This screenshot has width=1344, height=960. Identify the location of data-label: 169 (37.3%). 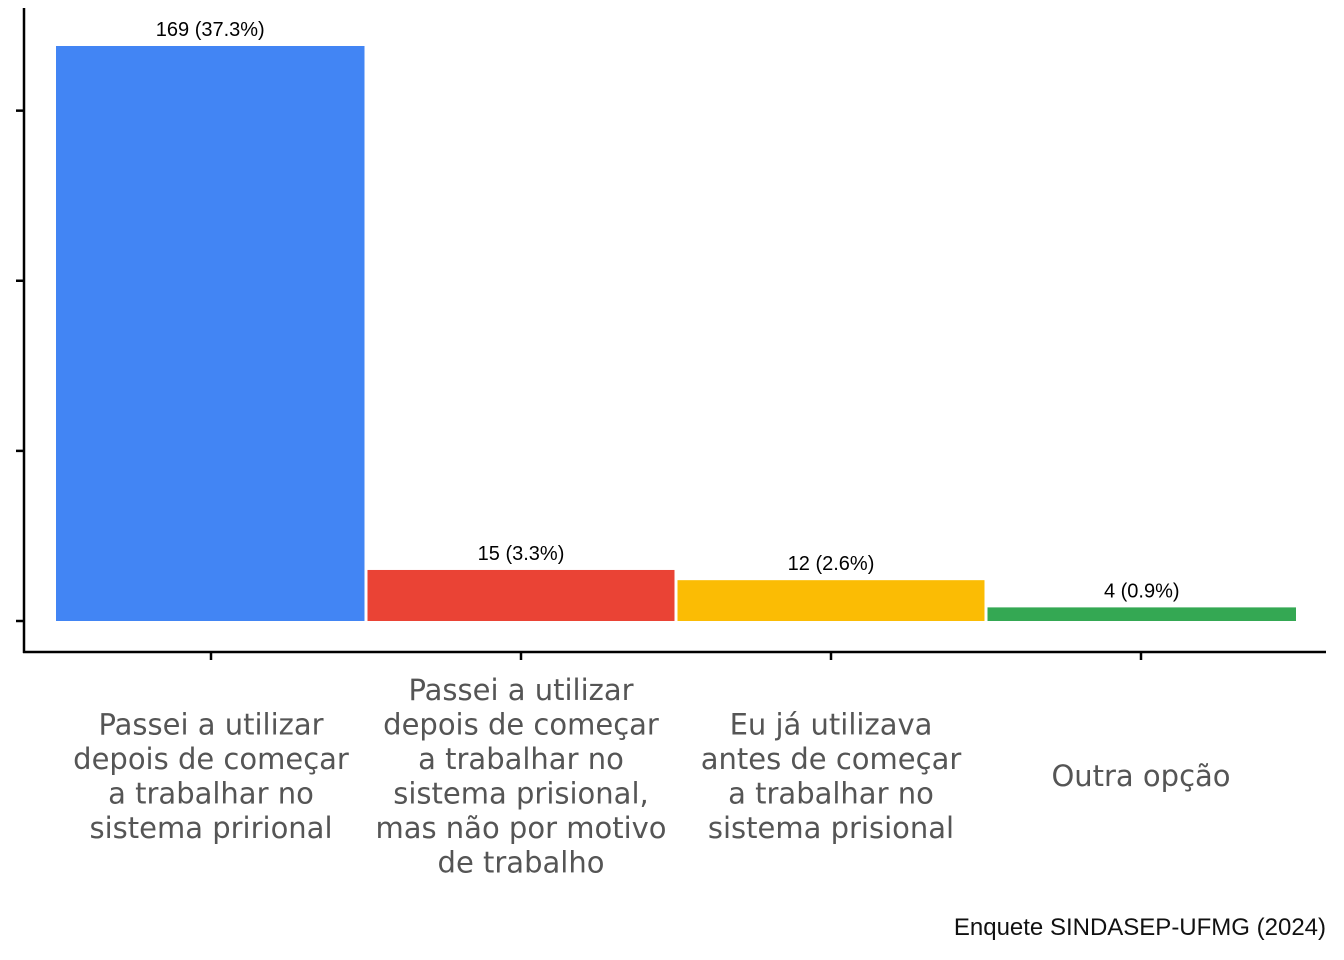
(210, 30).